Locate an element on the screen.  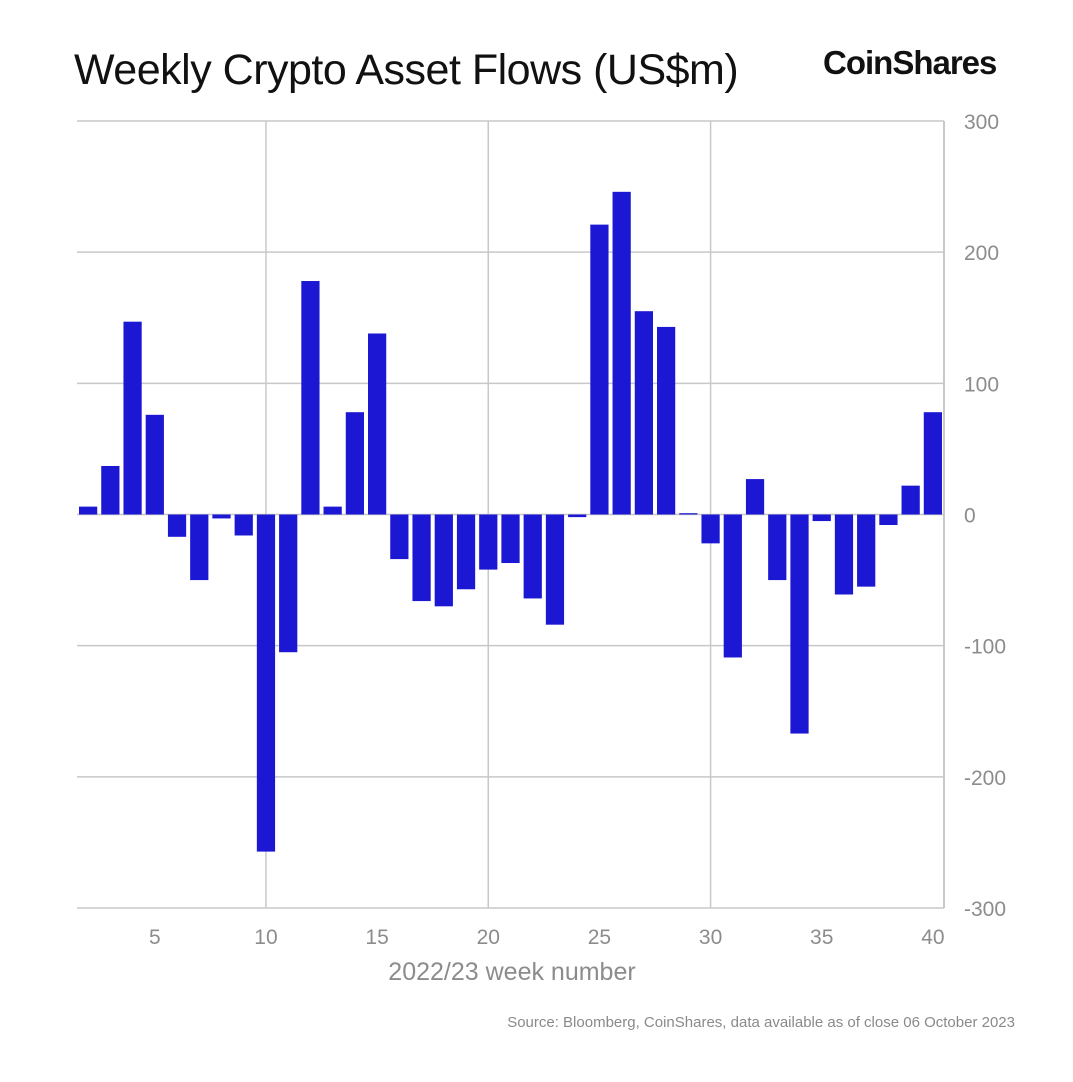
x-axis-label: 2022/23 week number is located at coordinates (511, 972).